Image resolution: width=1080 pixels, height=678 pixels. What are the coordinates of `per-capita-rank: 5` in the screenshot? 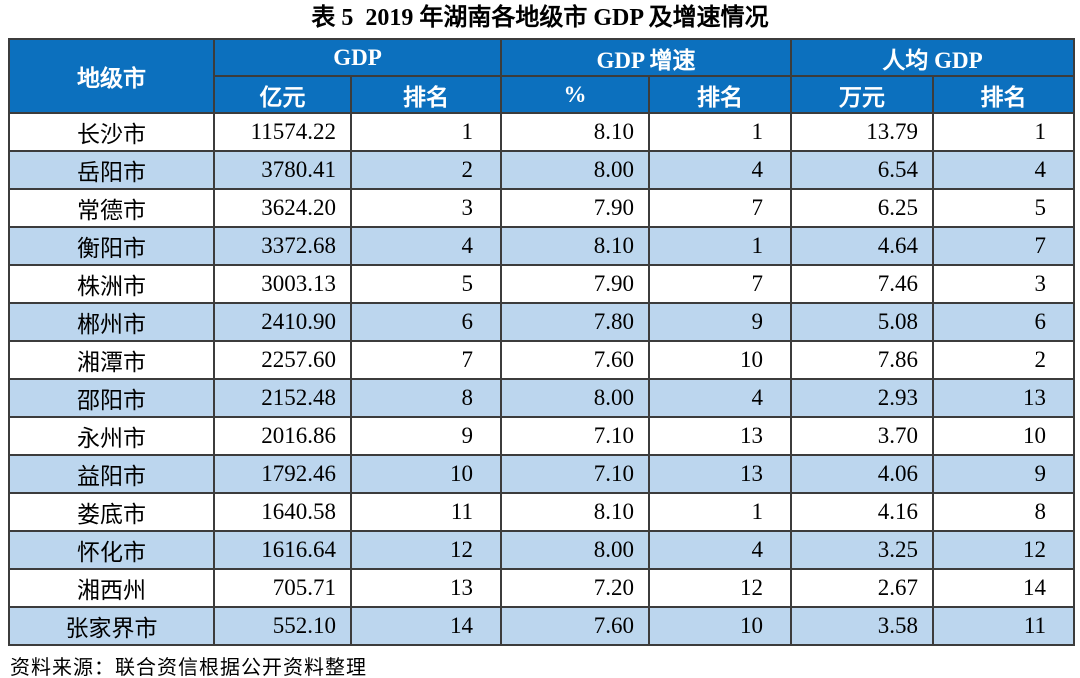 It's located at (1003, 208).